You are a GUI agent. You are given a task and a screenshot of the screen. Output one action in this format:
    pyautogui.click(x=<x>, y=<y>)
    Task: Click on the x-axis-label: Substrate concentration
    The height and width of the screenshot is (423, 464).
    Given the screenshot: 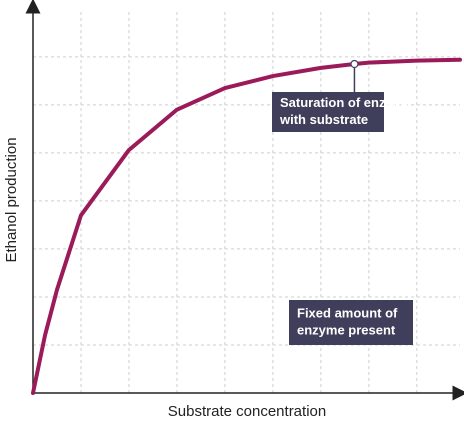 What is the action you would take?
    pyautogui.click(x=247, y=411)
    